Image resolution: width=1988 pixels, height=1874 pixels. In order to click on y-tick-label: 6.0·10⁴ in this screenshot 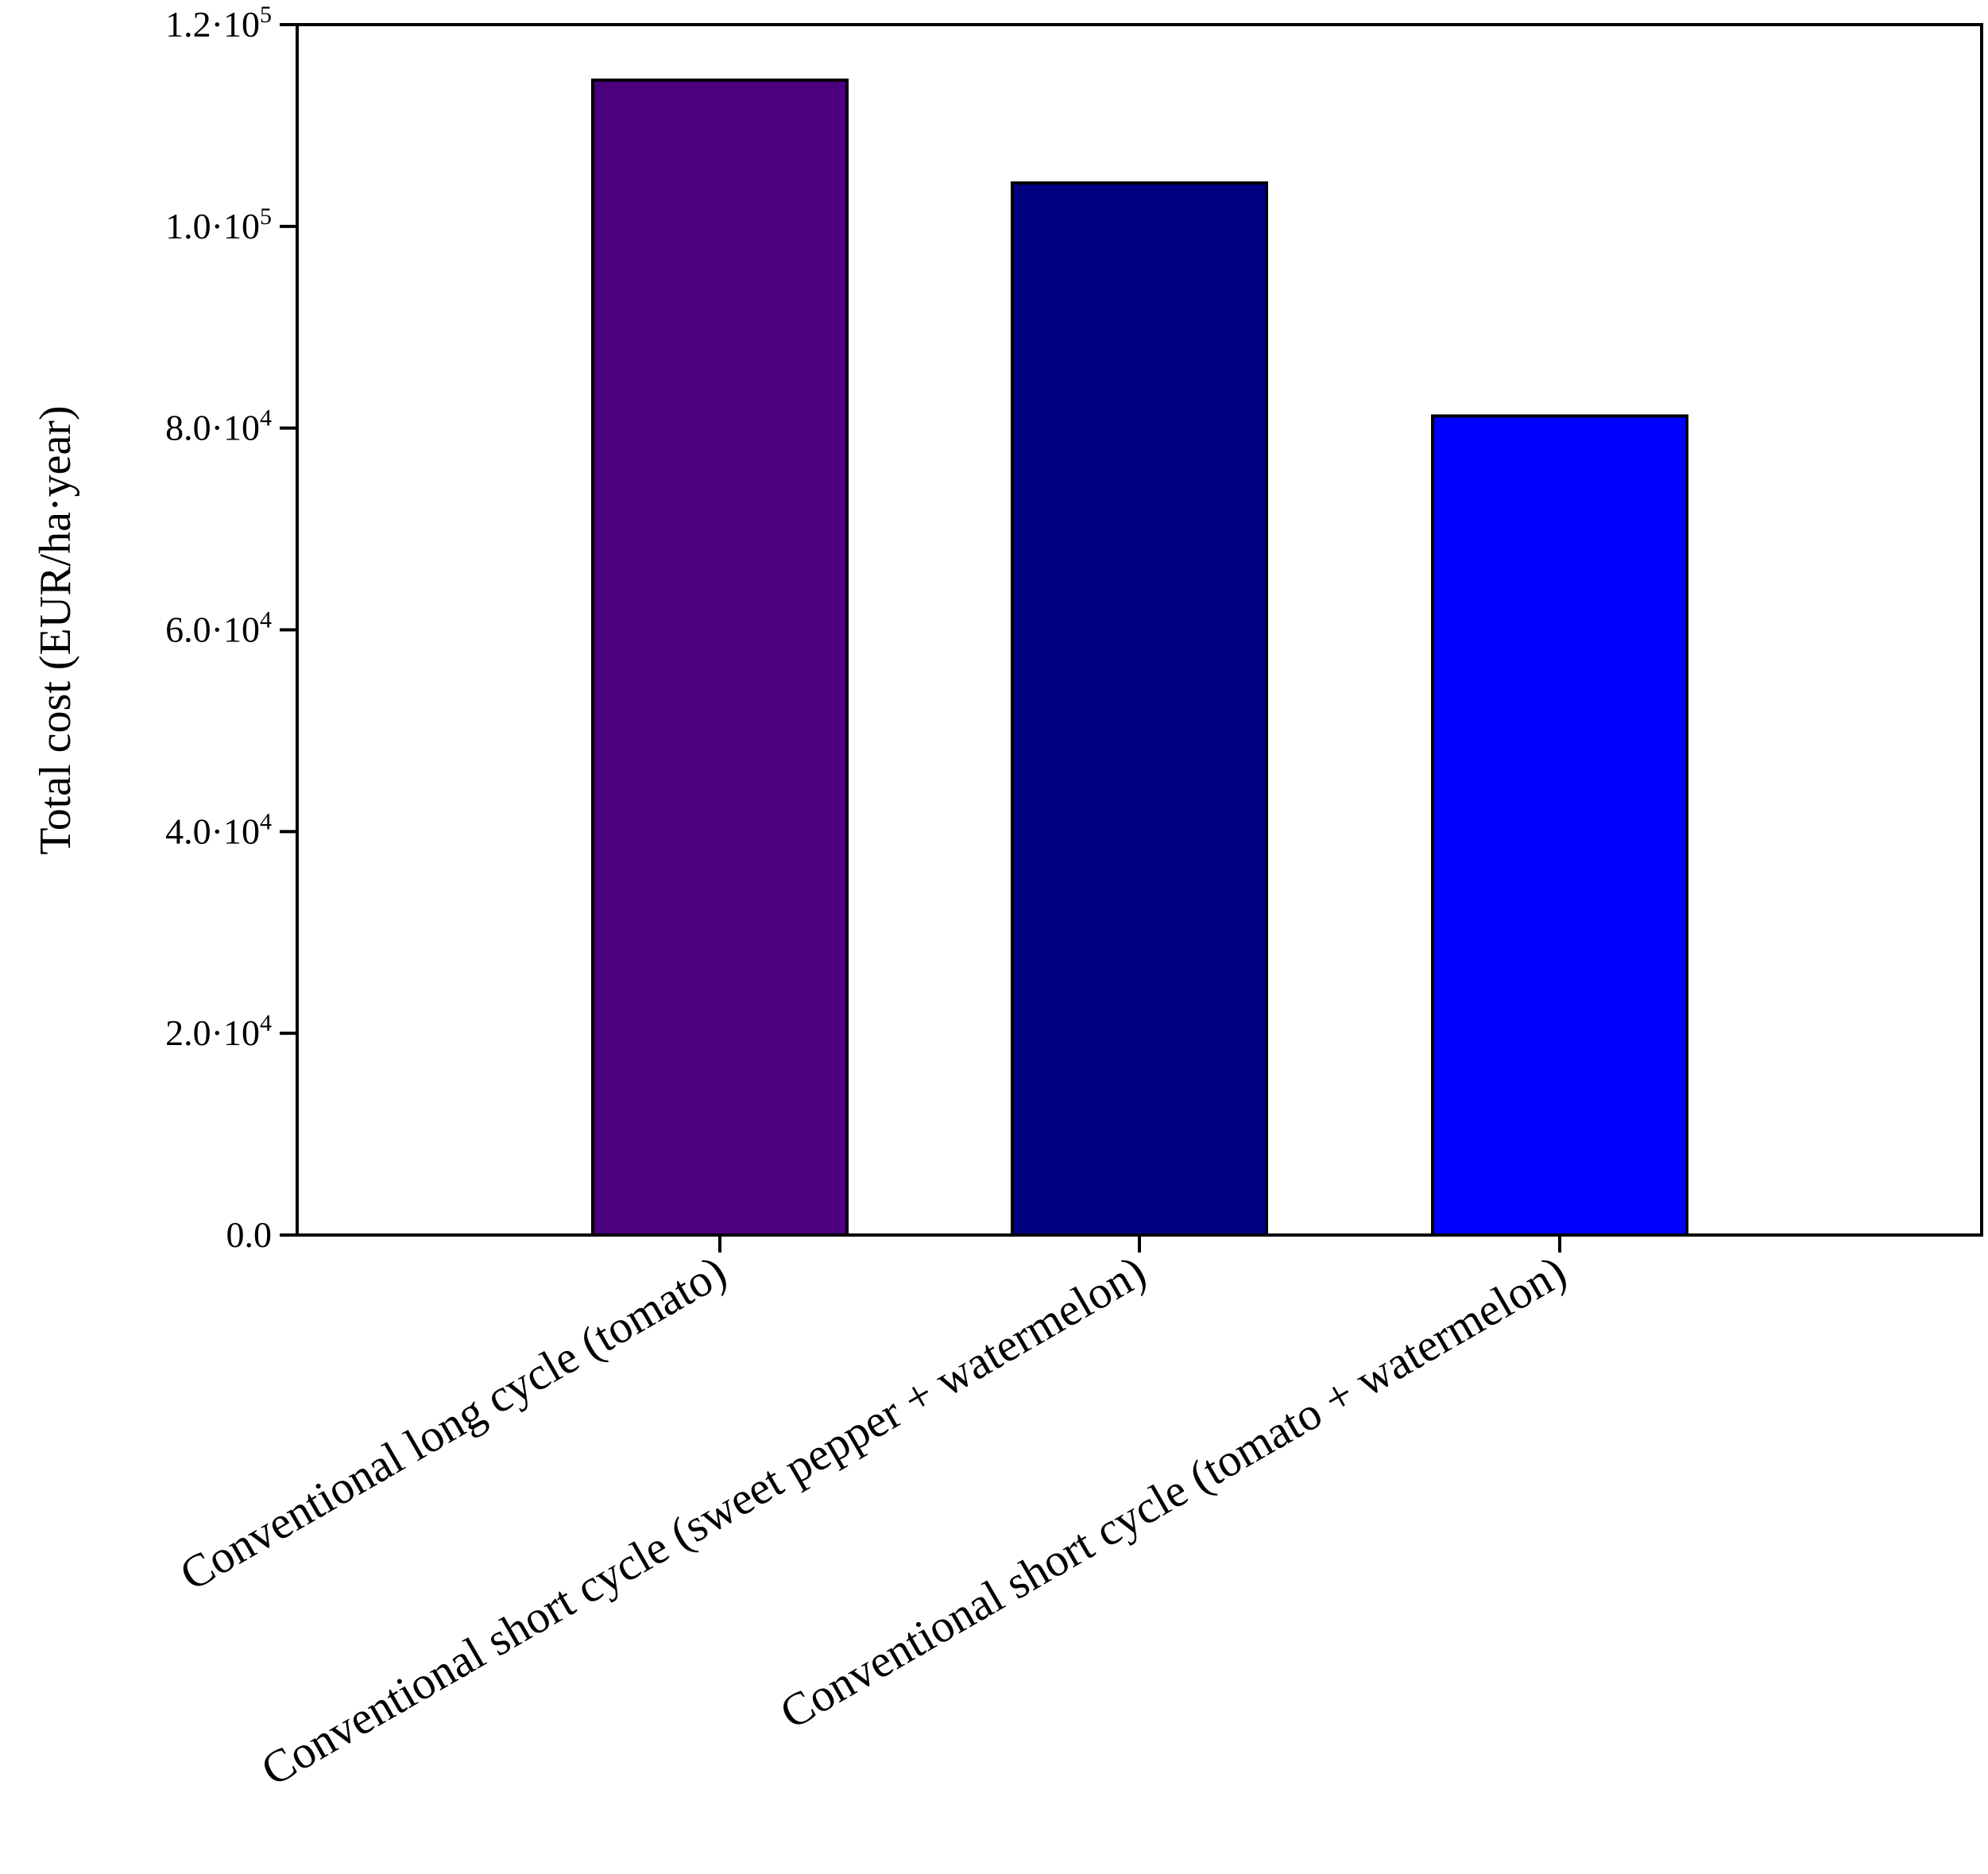, I will do `click(218, 628)`.